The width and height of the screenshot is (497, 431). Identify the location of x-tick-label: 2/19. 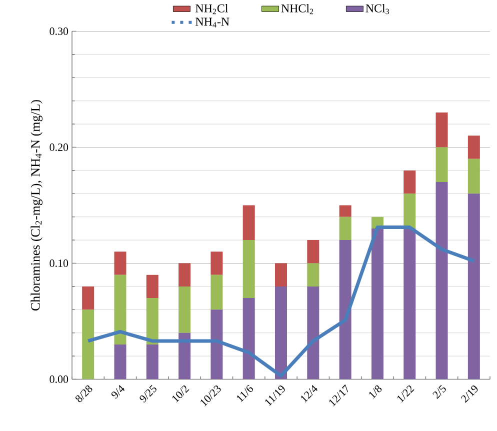
(469, 394).